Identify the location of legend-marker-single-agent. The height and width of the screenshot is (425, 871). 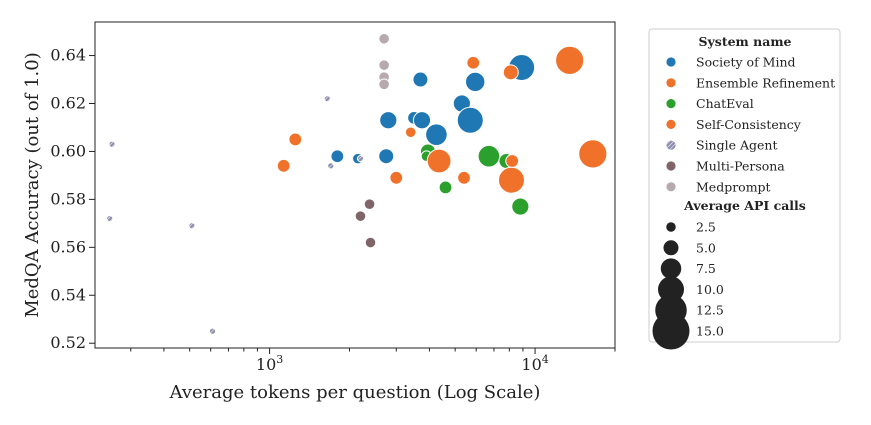
(671, 145).